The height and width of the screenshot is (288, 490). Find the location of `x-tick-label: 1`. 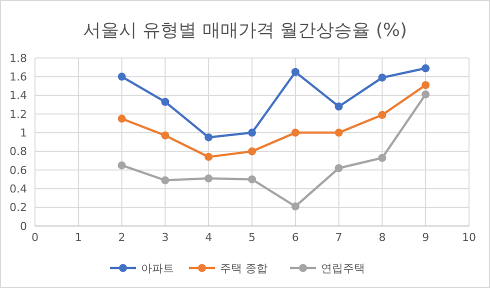

x-tick-label: 1 is located at coordinates (78, 237).